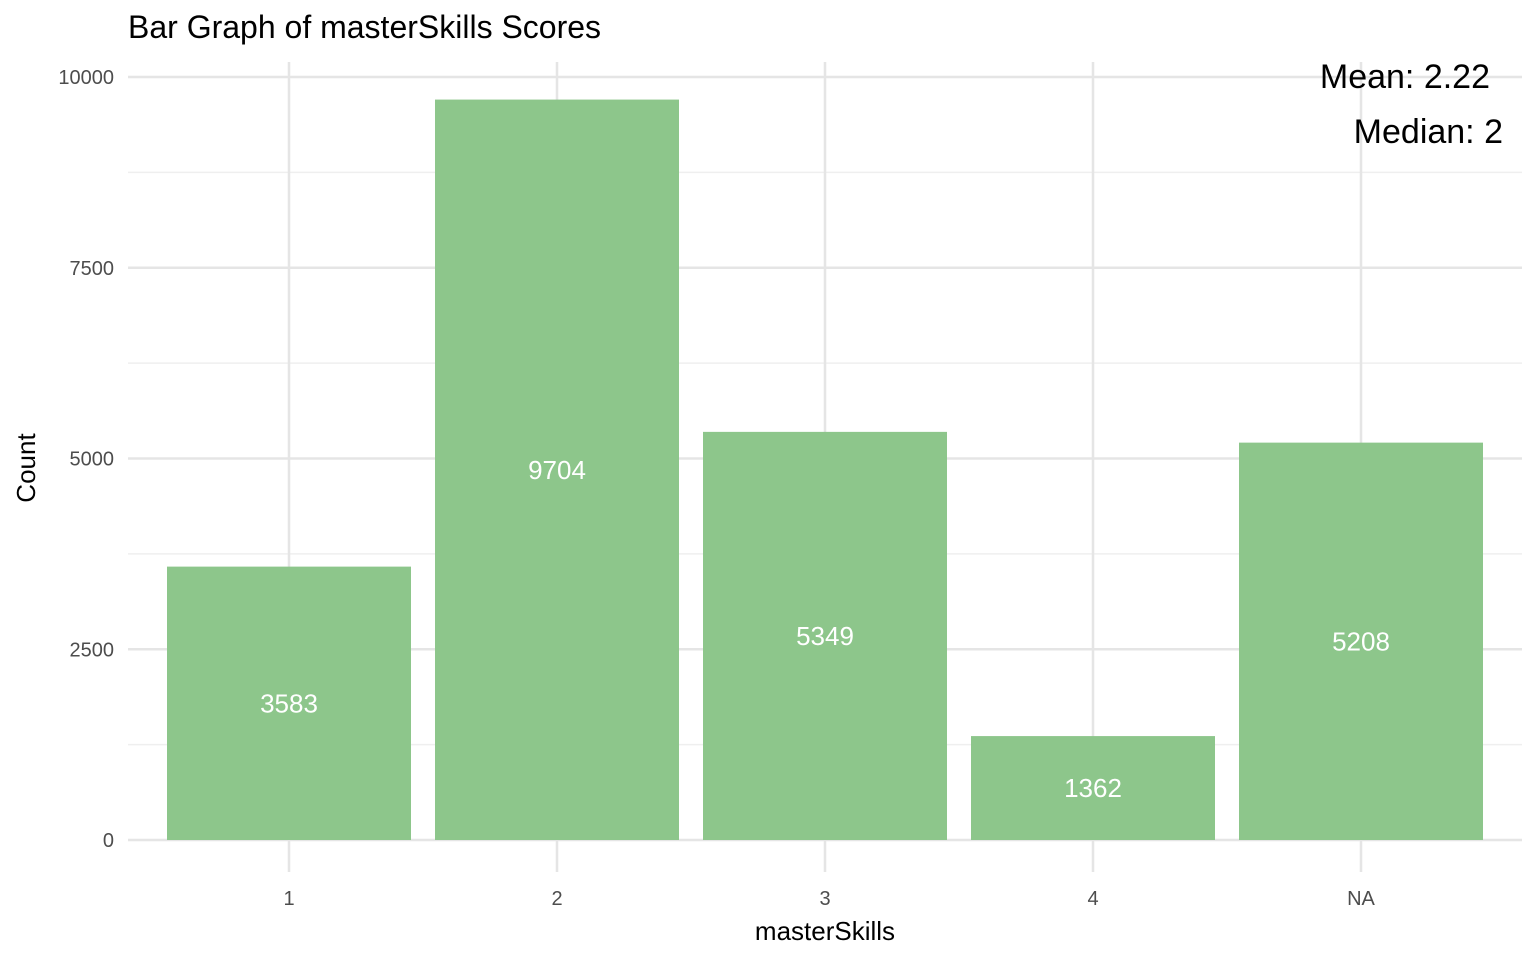  I want to click on y-axis-title: Count, so click(26, 468).